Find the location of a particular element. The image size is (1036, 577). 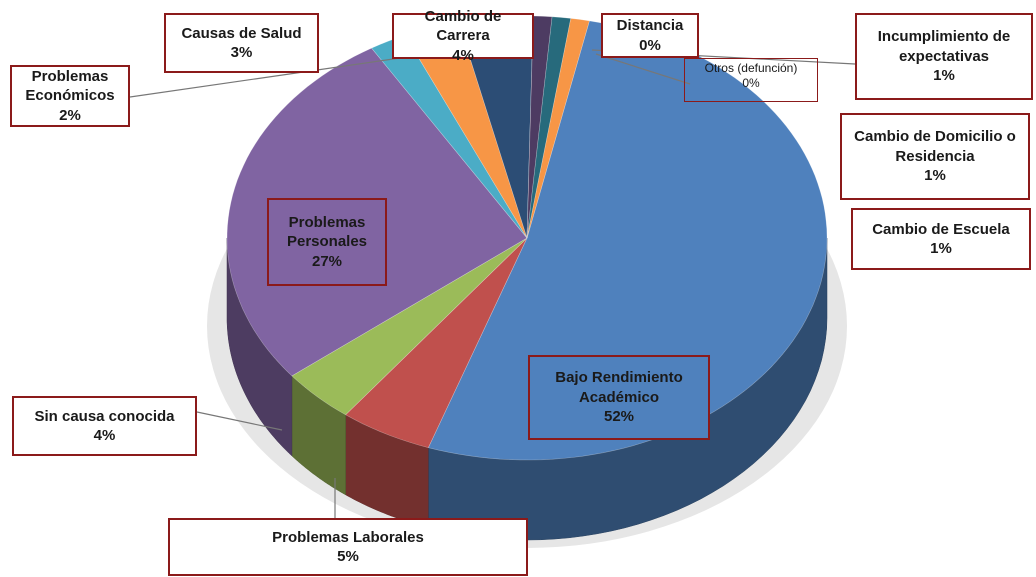

data-label: Bajo Rendimiento Académico 52% is located at coordinates (619, 397).